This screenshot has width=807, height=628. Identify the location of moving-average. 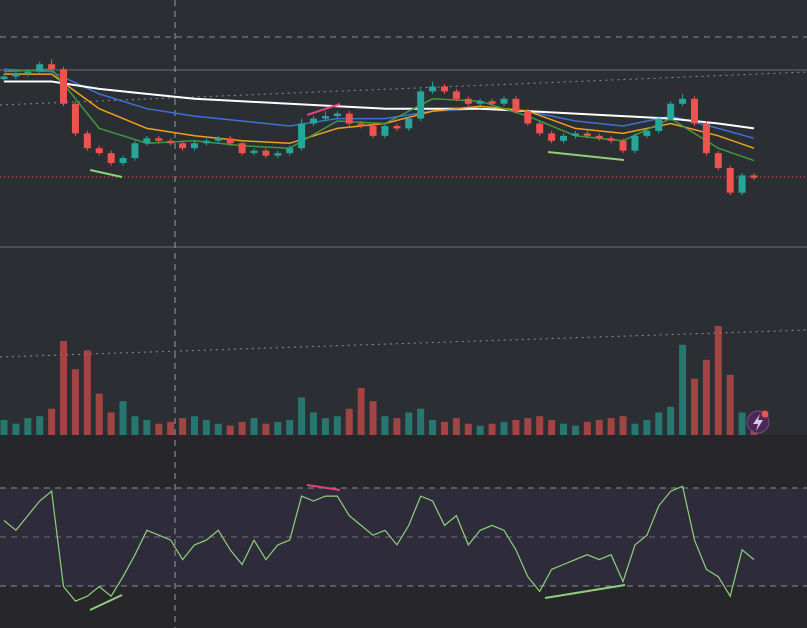
(379, 105).